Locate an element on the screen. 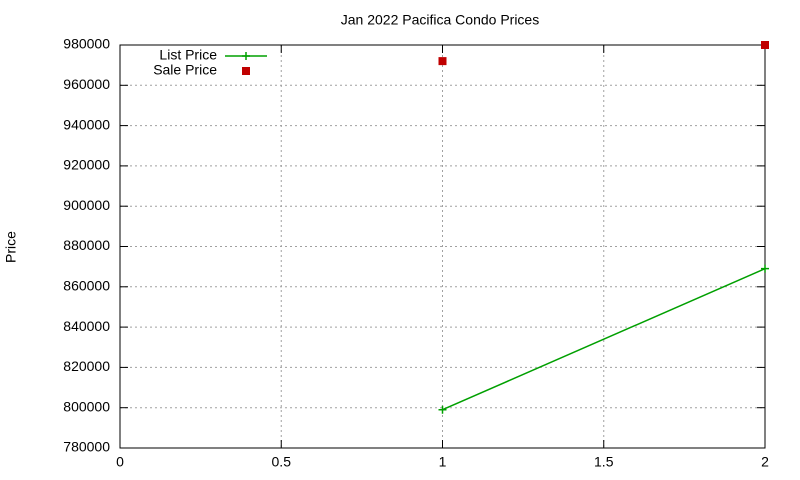 Image resolution: width=800 pixels, height=480 pixels. series-line is located at coordinates (604, 339).